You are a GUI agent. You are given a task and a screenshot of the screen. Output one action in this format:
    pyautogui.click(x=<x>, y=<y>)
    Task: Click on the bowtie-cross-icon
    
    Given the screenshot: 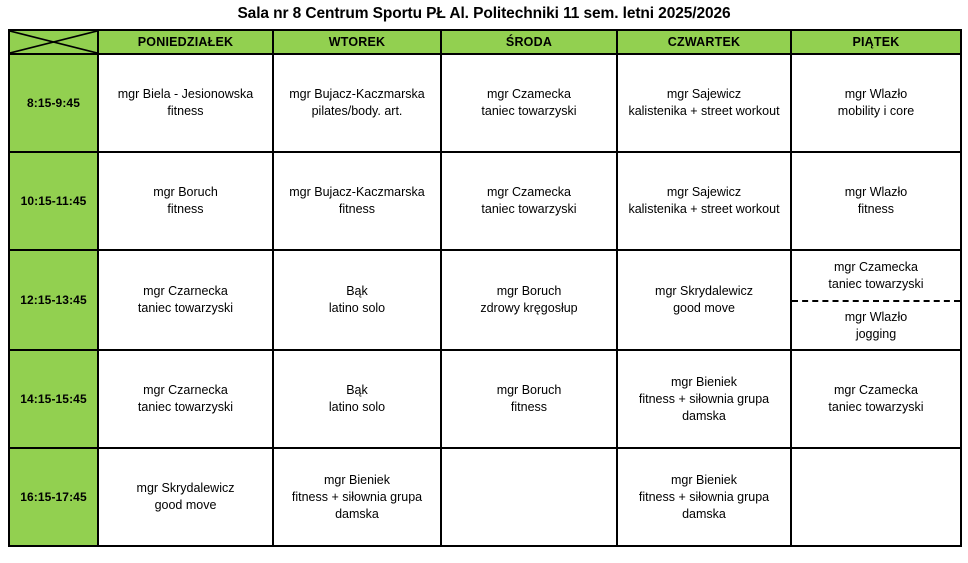 What is the action you would take?
    pyautogui.click(x=53, y=42)
    